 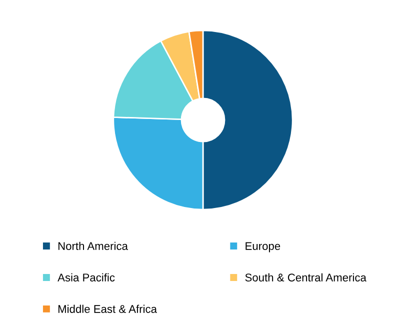 What do you see at coordinates (93, 246) in the screenshot?
I see `legend-label: North America` at bounding box center [93, 246].